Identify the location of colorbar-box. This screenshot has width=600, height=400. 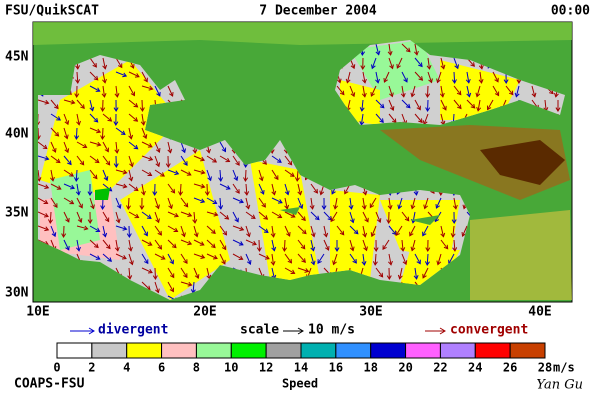
(492, 350).